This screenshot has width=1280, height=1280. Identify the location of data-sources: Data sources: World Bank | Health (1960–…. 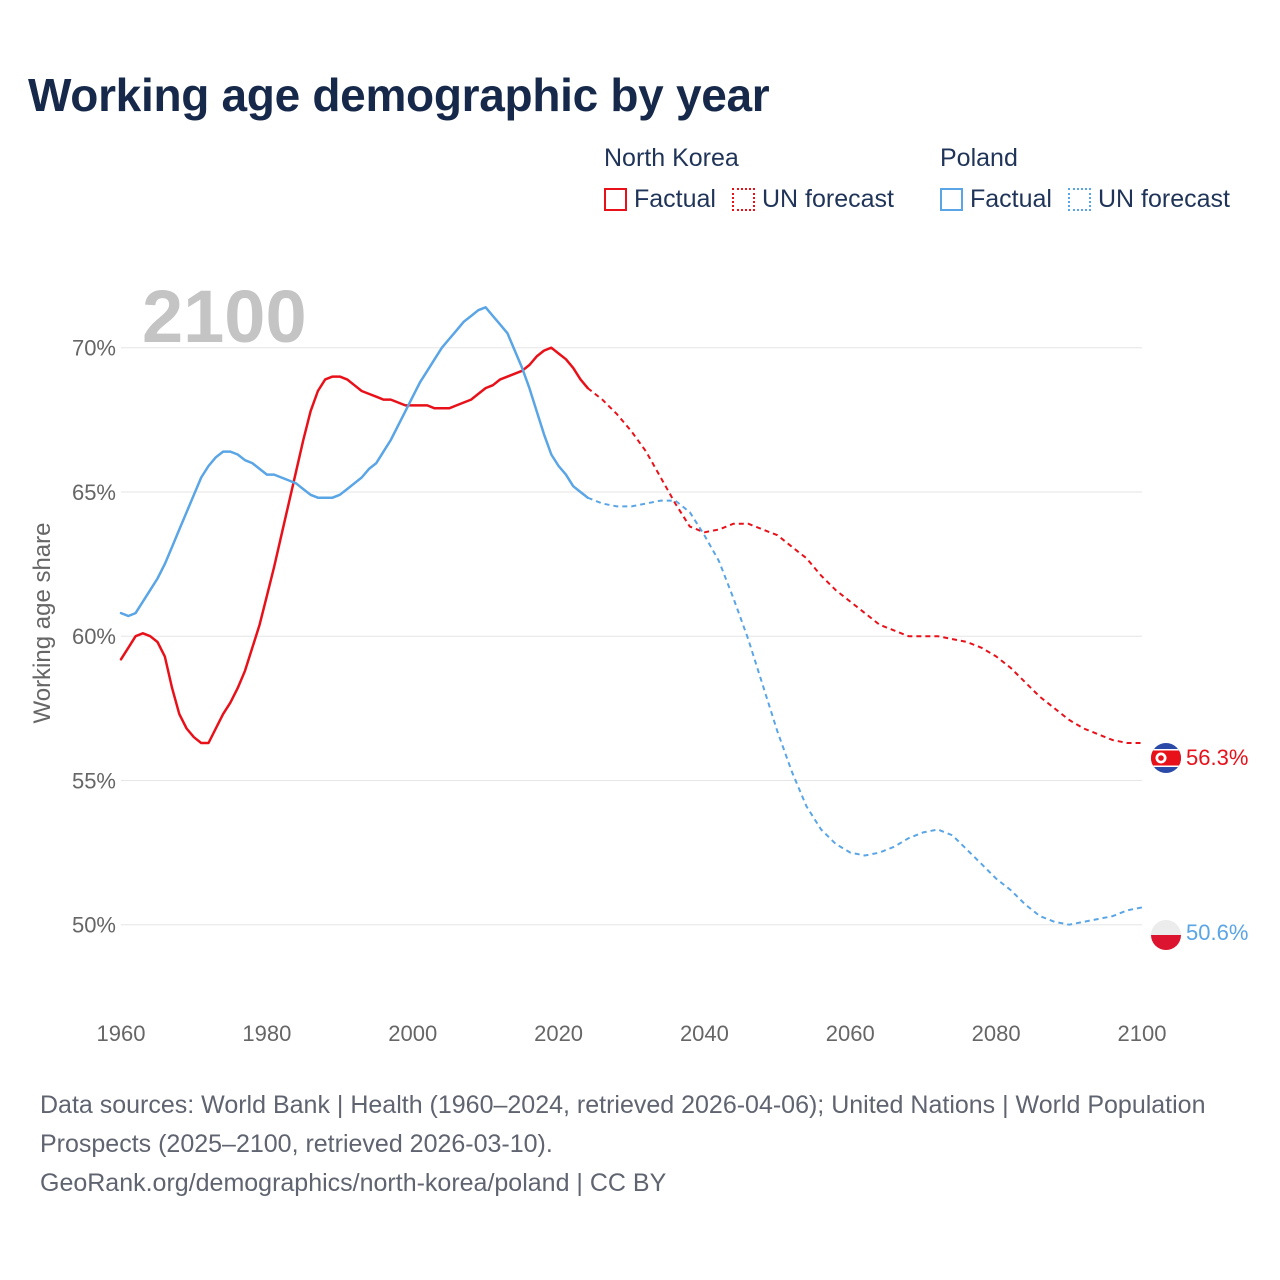
(623, 1124).